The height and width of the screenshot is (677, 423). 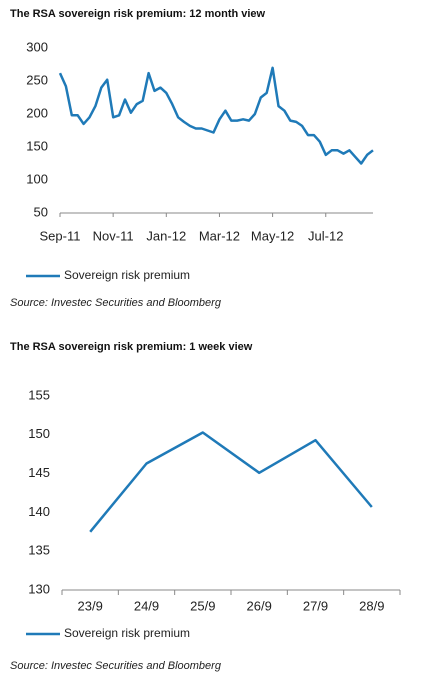 What do you see at coordinates (272, 235) in the screenshot?
I see `x-tick-label: May-12` at bounding box center [272, 235].